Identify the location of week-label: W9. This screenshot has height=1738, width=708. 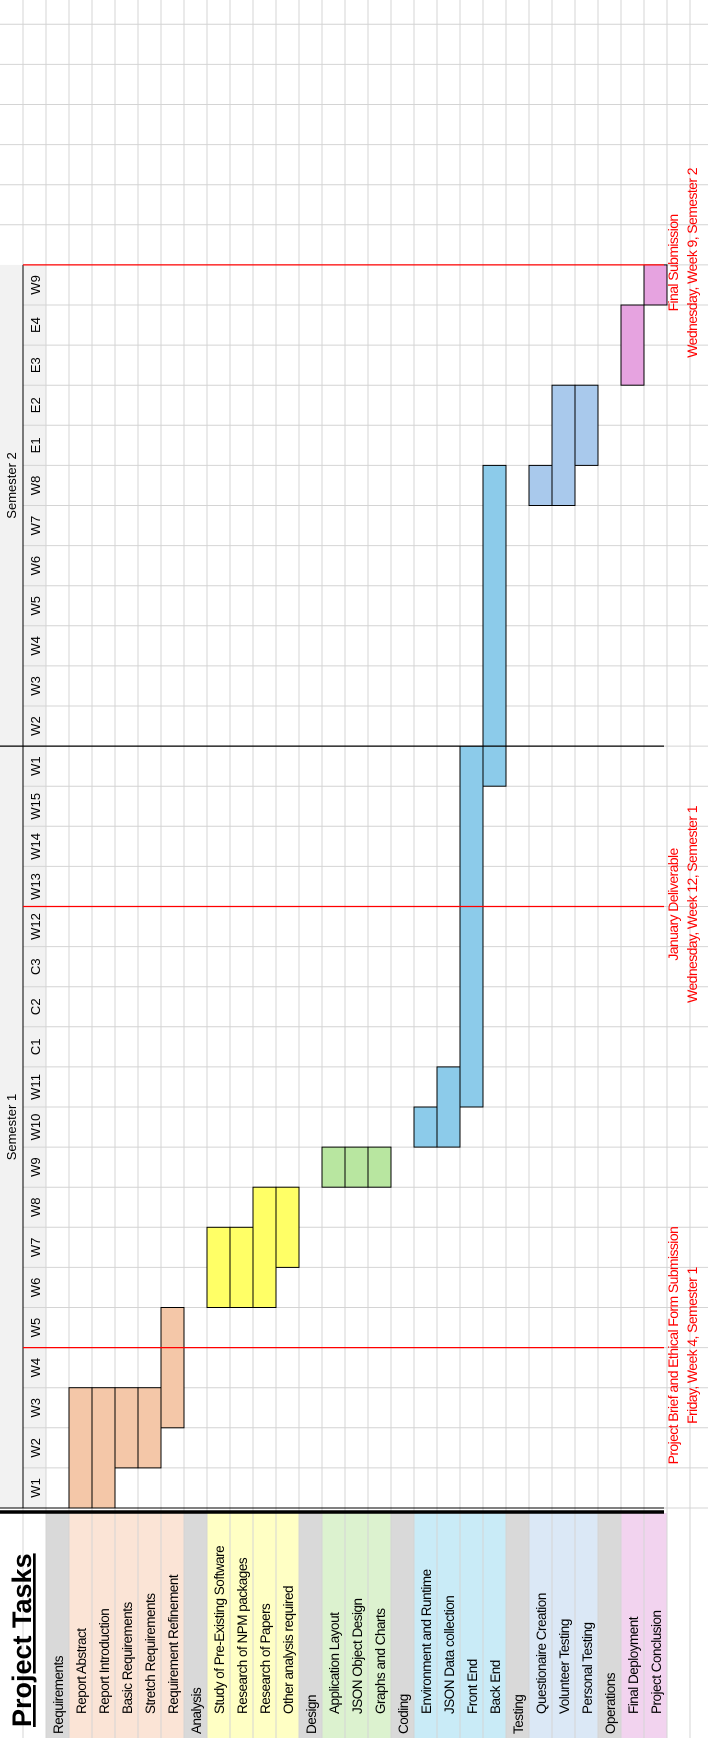
(35, 285).